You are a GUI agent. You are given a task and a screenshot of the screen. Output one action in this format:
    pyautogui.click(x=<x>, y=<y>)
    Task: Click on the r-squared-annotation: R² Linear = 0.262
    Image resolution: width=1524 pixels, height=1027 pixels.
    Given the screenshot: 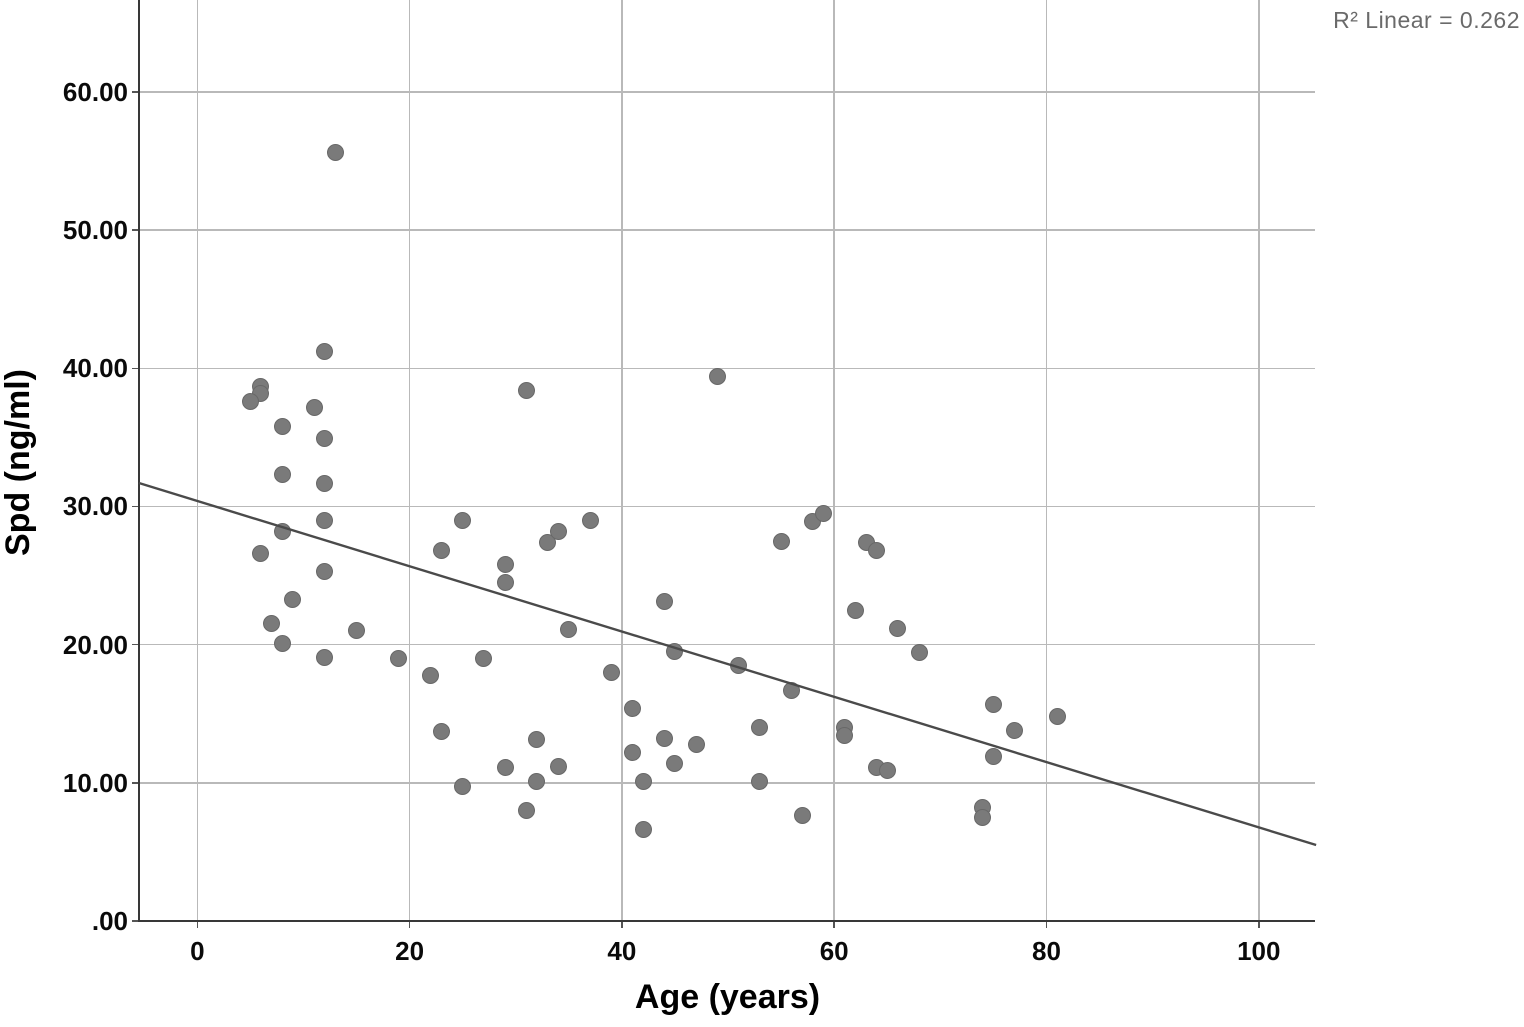 What is the action you would take?
    pyautogui.click(x=1426, y=20)
    